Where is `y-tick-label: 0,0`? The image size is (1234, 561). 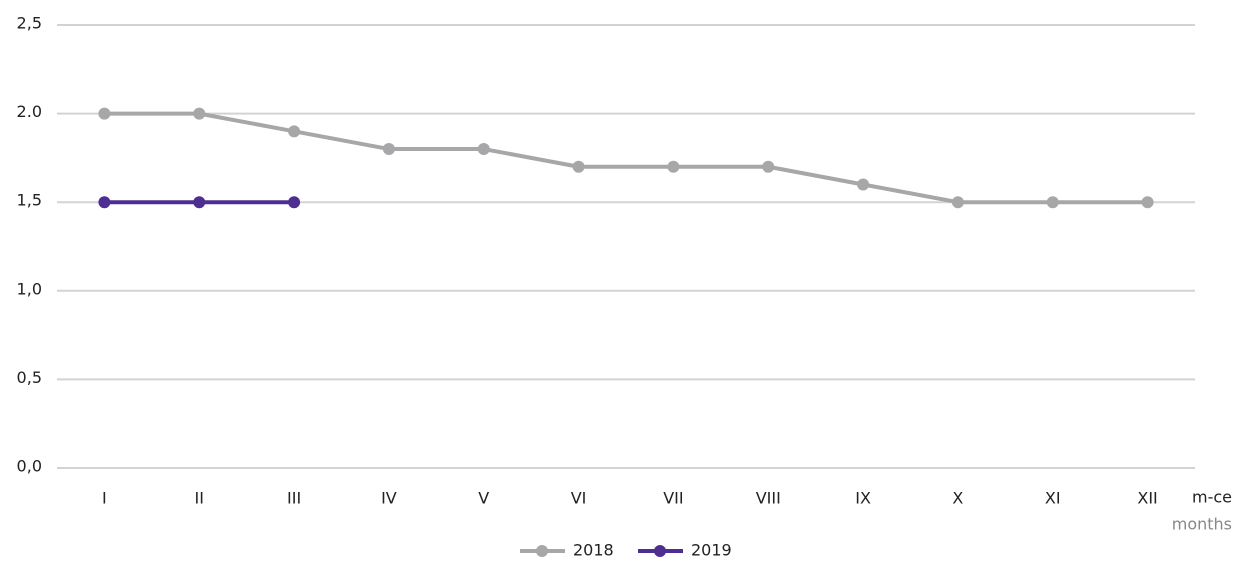
y-tick-label: 0,0 is located at coordinates (29, 466).